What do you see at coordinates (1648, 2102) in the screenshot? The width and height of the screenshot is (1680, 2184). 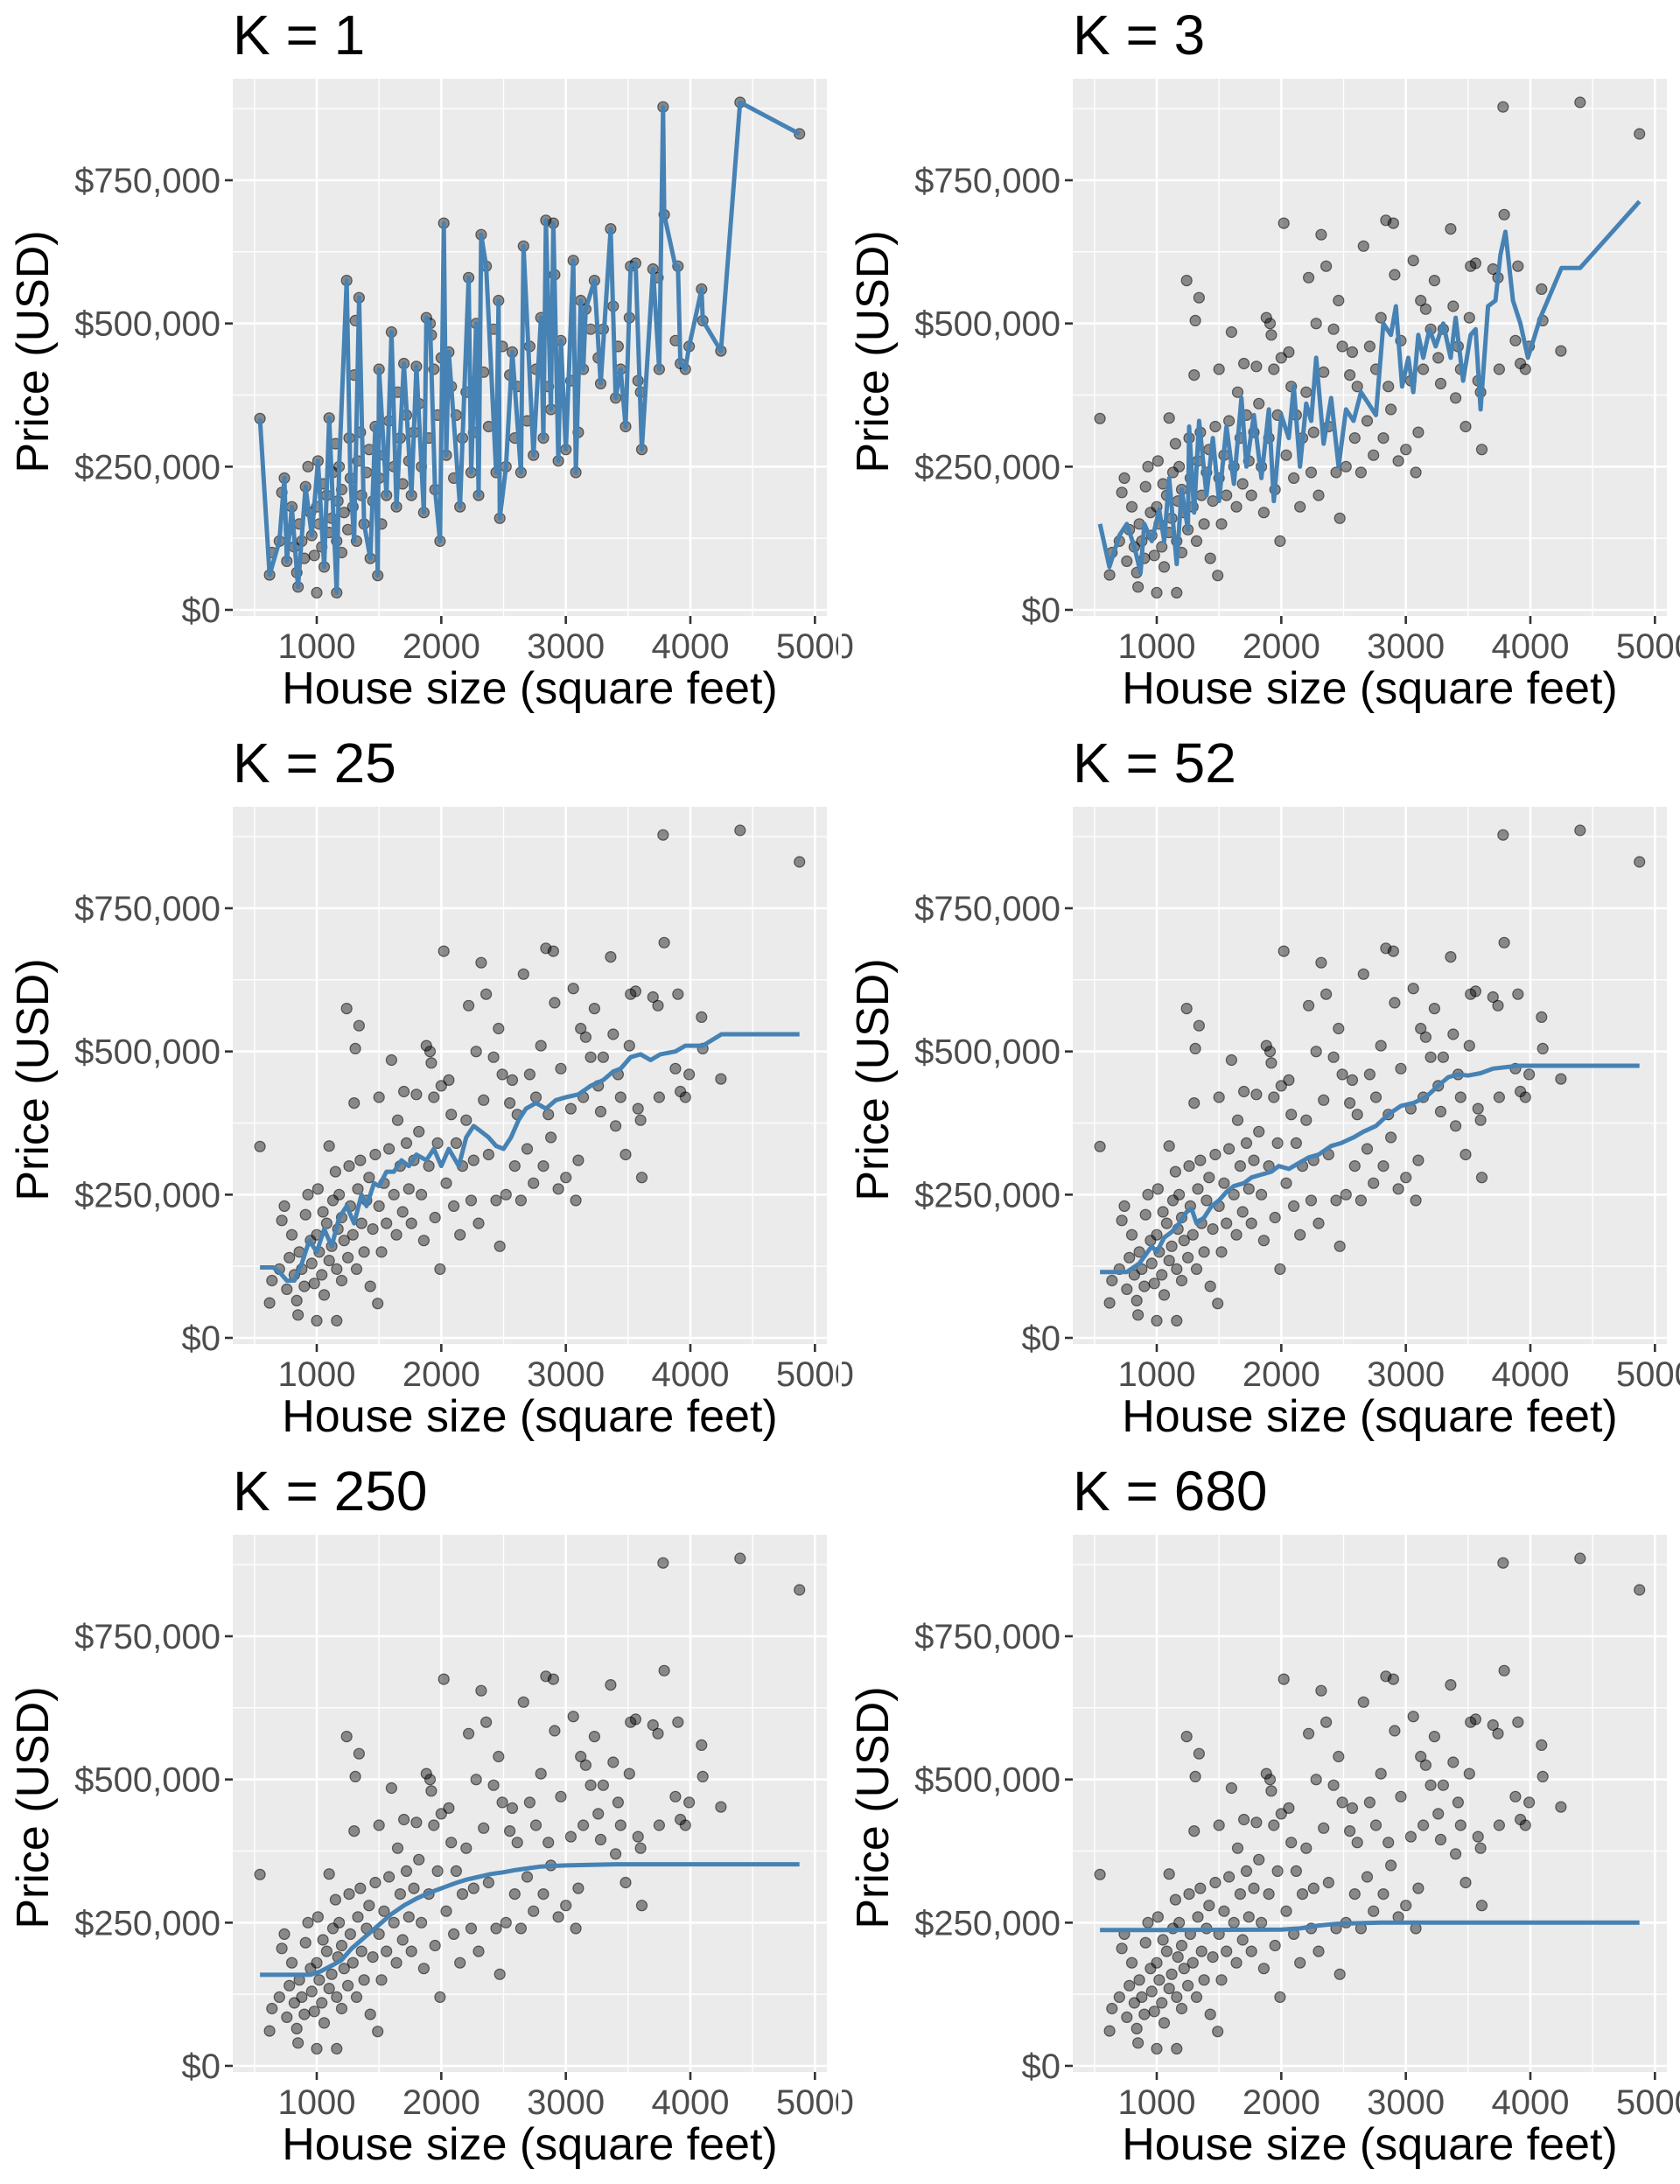 I see `x-tick-label: 5000` at bounding box center [1648, 2102].